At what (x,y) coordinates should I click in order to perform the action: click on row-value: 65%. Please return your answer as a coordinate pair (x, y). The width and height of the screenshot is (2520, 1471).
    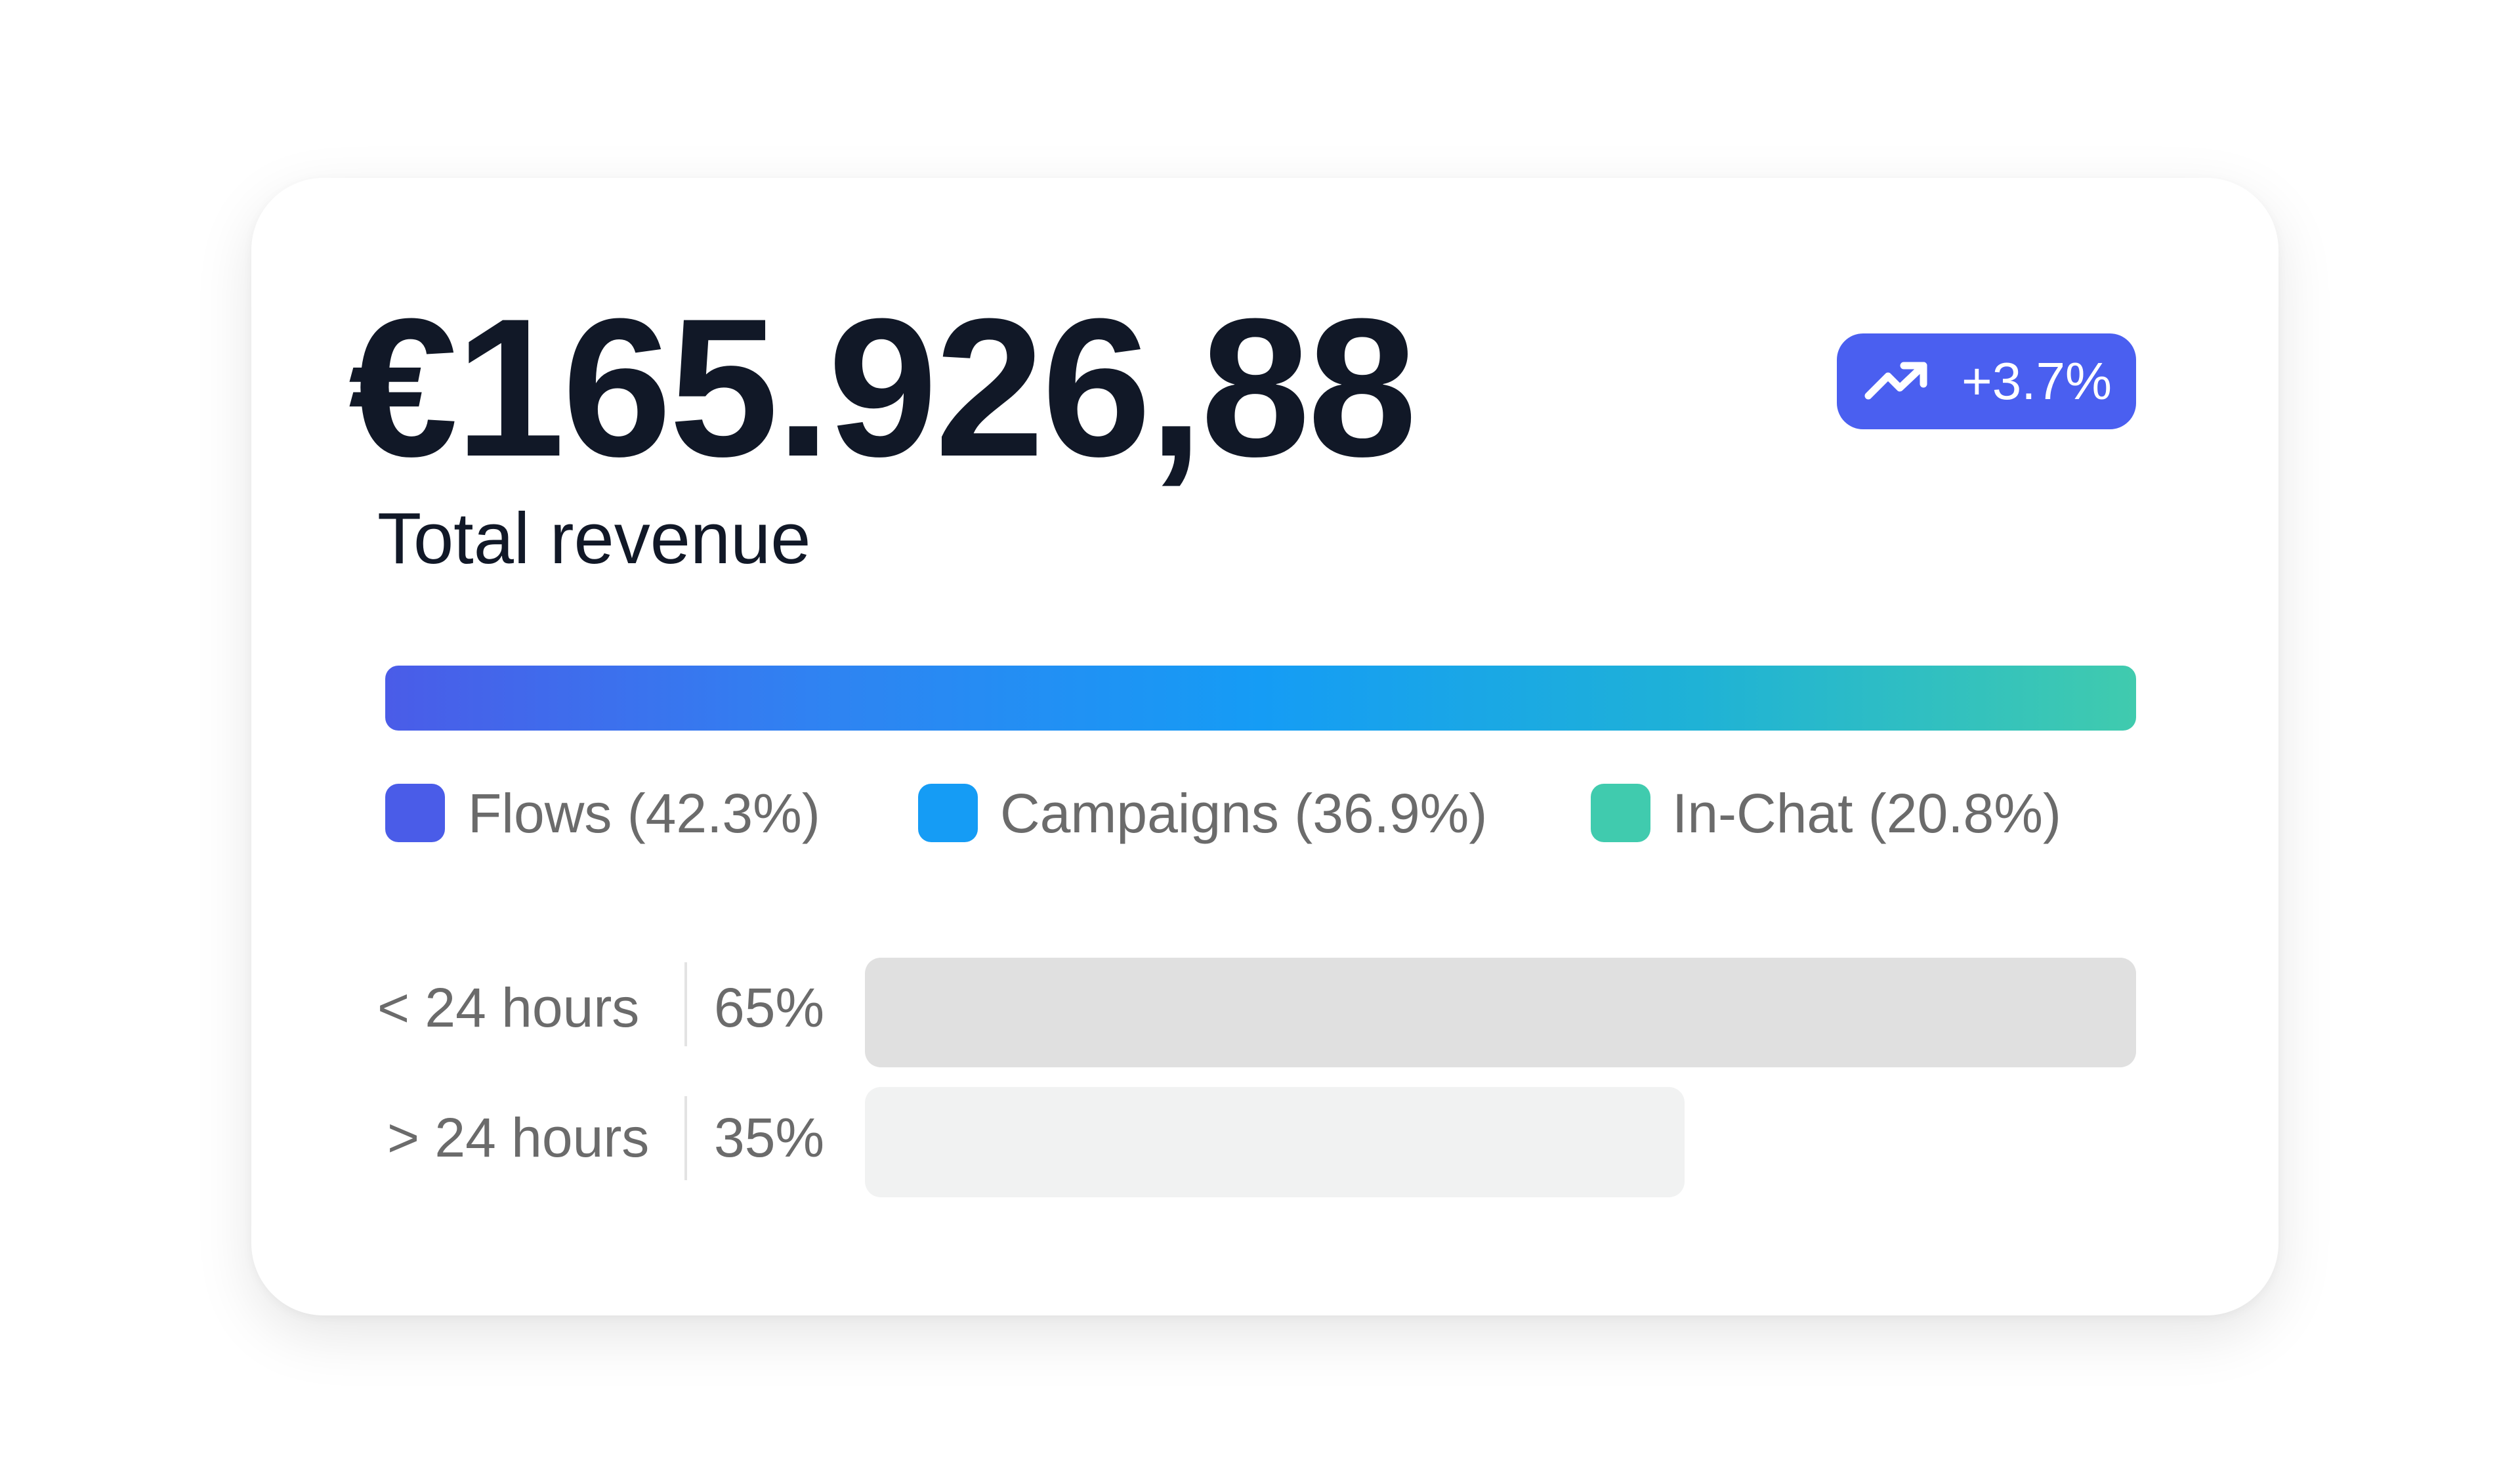
    Looking at the image, I should click on (769, 1008).